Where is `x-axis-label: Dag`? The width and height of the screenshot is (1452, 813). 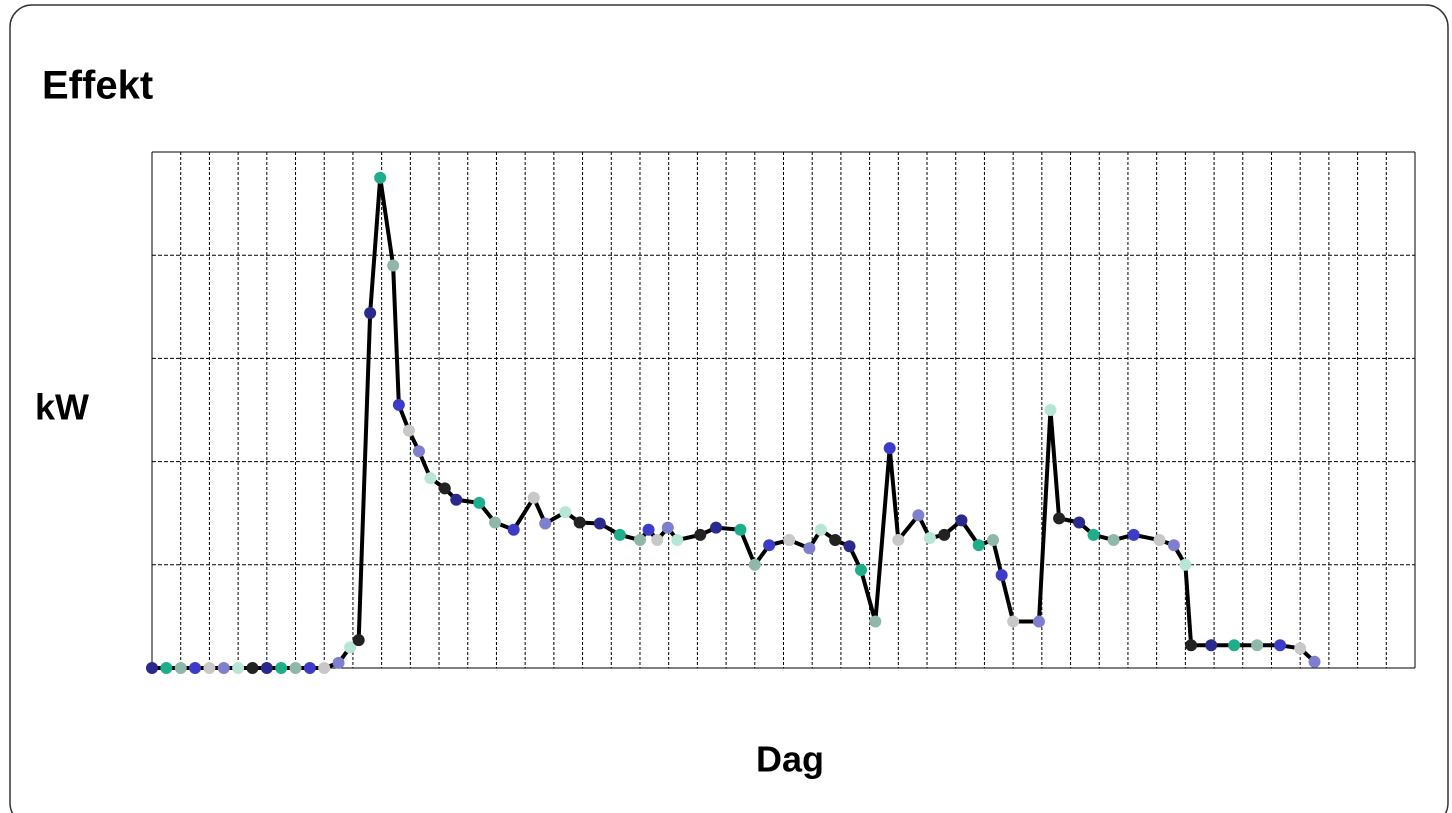
x-axis-label: Dag is located at coordinates (790, 759).